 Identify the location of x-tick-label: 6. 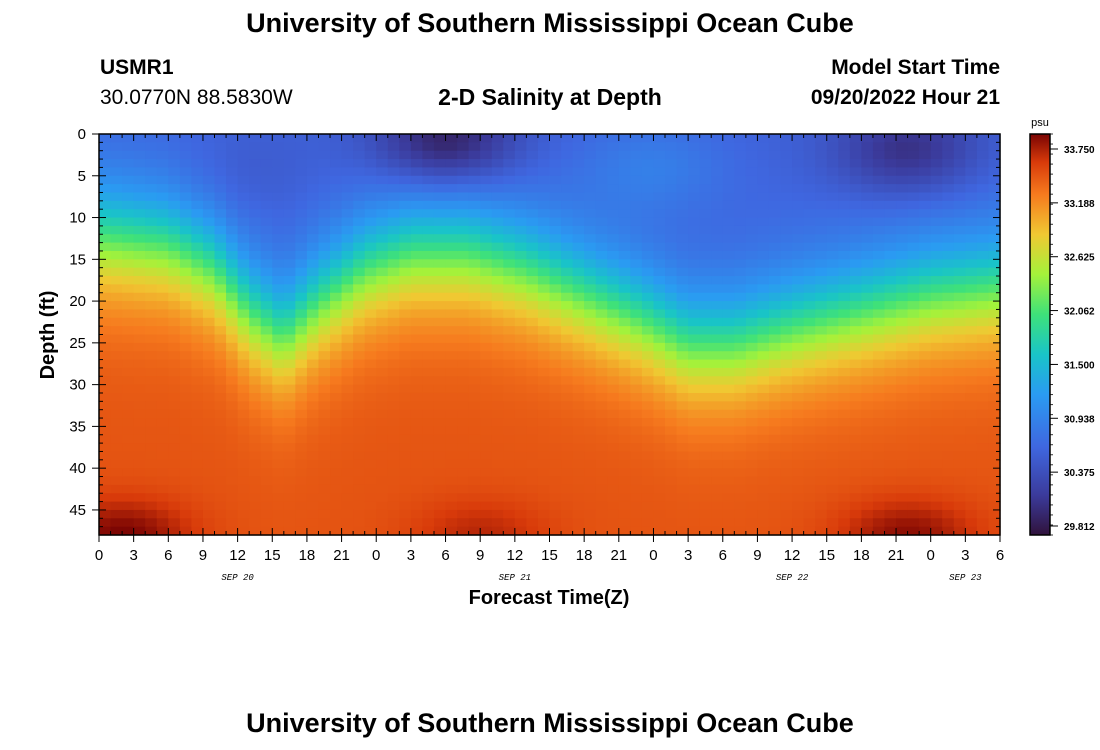
(445, 555).